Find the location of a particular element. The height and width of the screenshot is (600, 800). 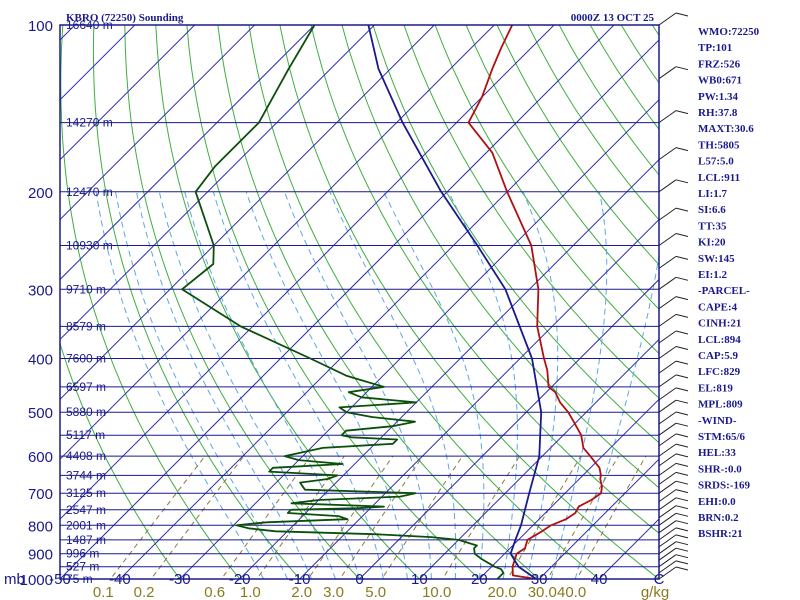

index-value: EHI:0.0 is located at coordinates (717, 502).